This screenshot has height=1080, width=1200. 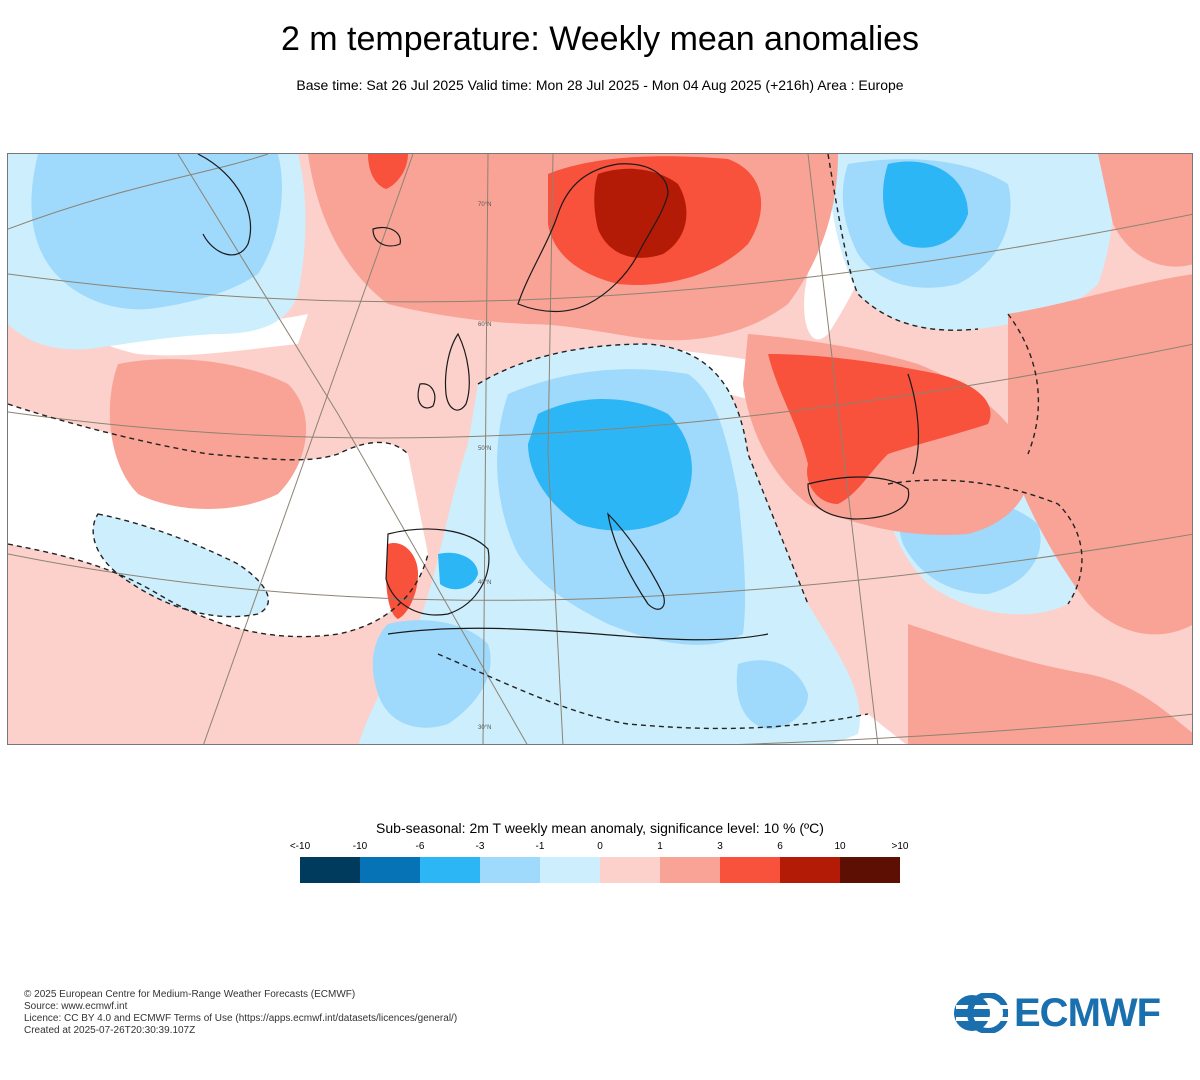 What do you see at coordinates (900, 846) in the screenshot?
I see `legend-label: >10` at bounding box center [900, 846].